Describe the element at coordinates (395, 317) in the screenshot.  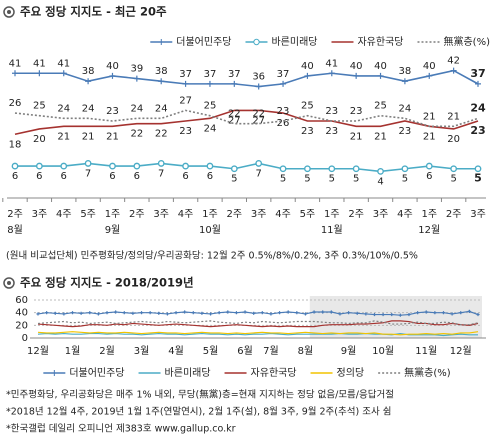
I see `highlight-region` at that location.